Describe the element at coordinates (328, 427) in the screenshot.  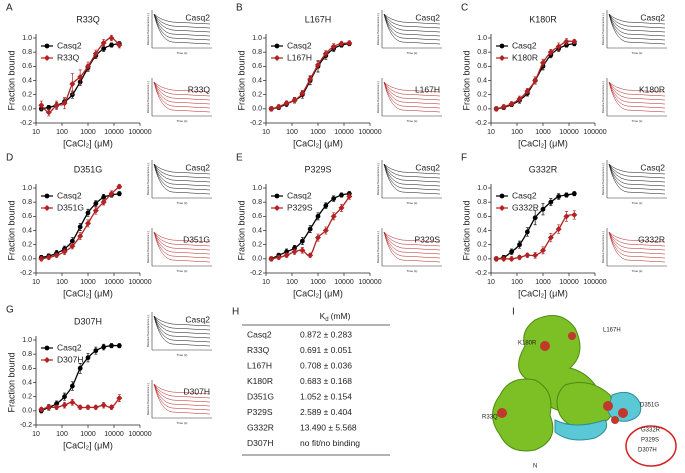
I see `table-cell: 13.490 ± 5.568` at that location.